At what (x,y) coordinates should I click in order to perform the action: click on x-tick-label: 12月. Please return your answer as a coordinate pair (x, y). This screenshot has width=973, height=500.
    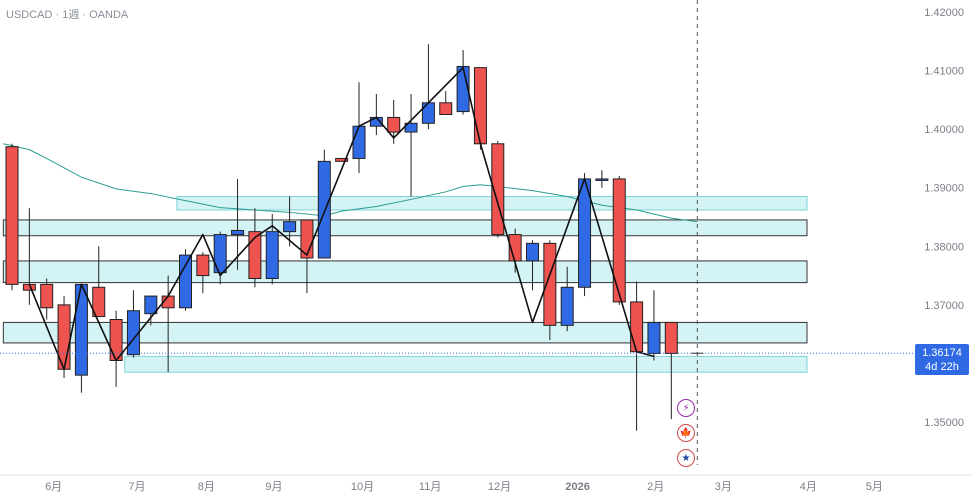
    Looking at the image, I should click on (499, 487).